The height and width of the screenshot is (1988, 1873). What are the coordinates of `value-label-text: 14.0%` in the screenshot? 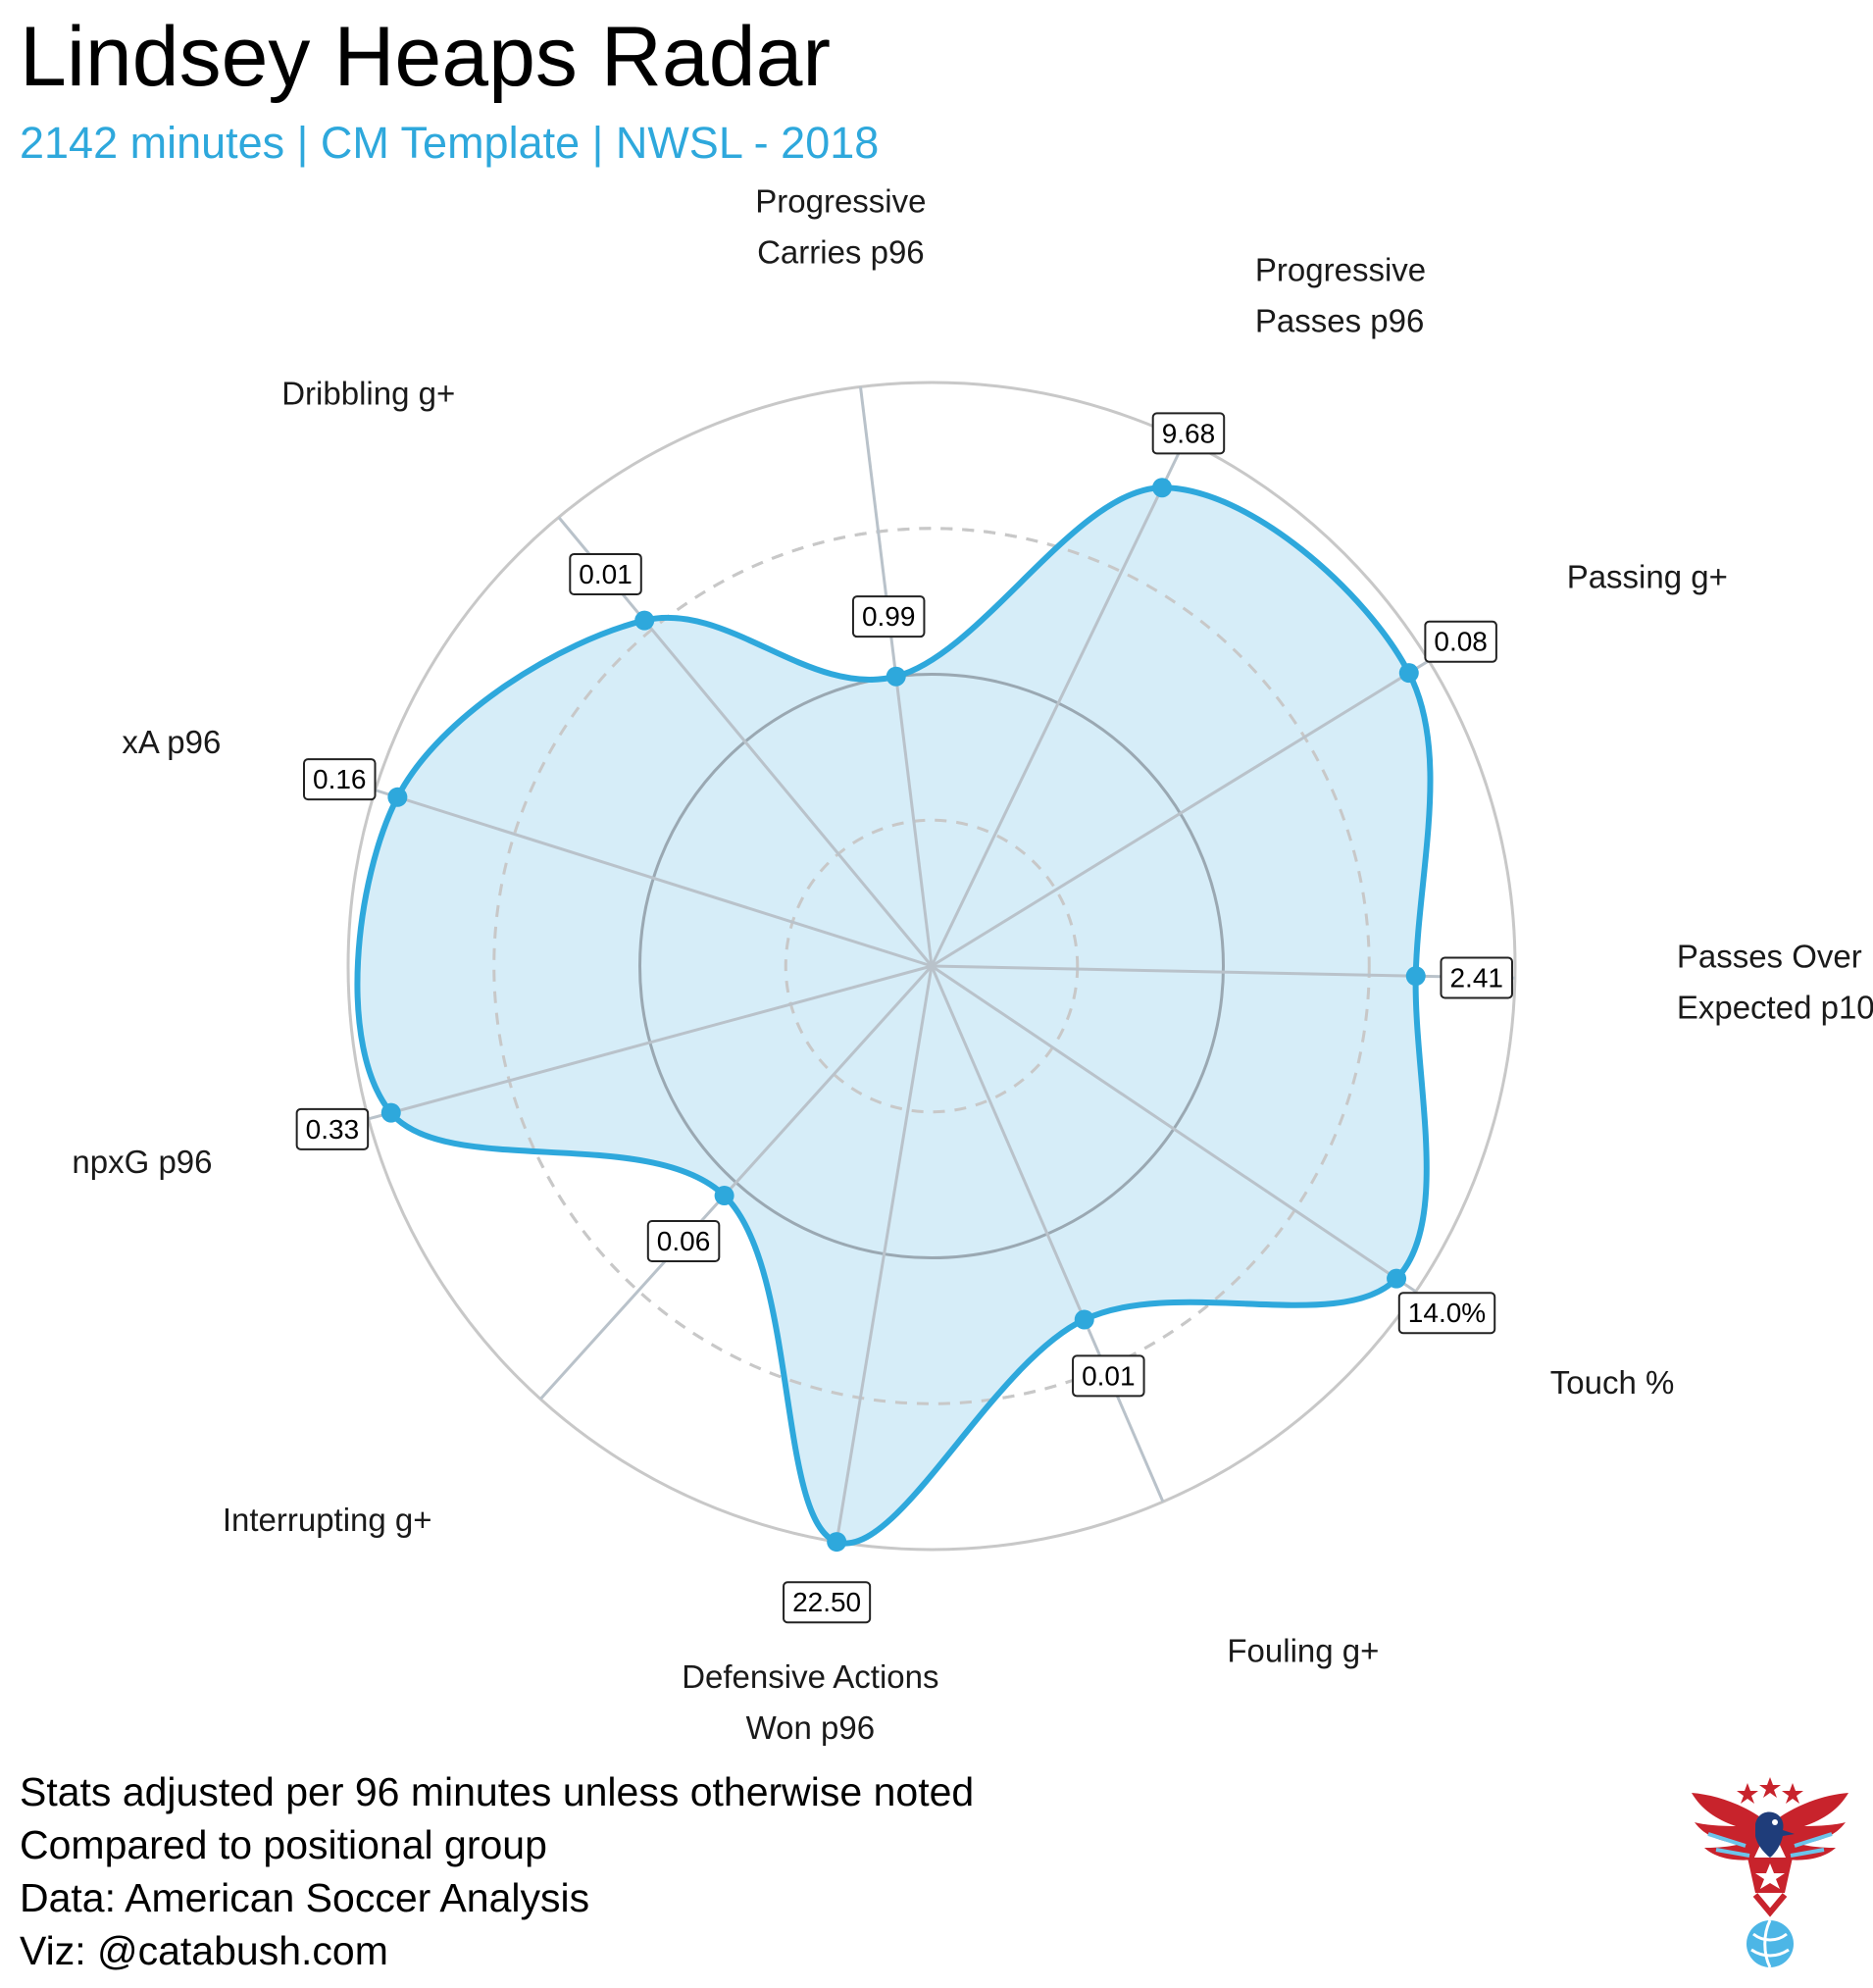 It's located at (1447, 1313).